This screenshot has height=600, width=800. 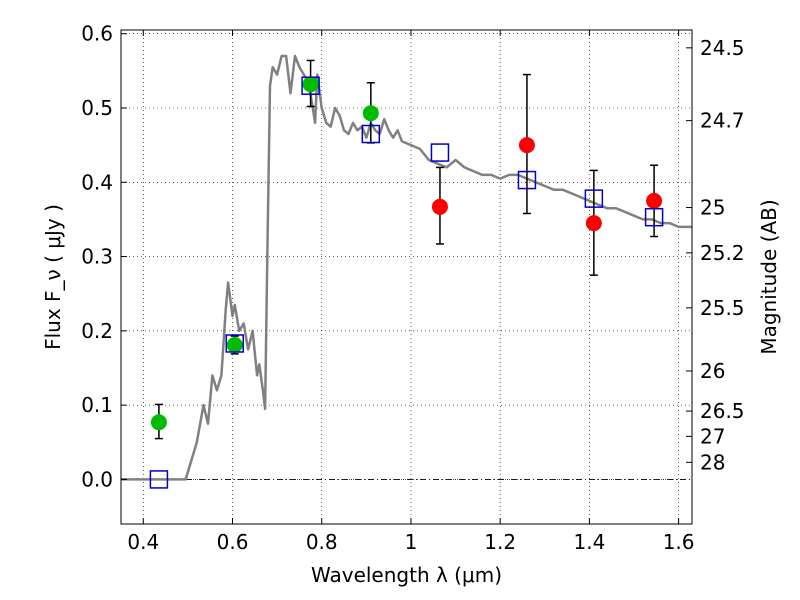 I want to click on x-tick-label: 0.6, so click(x=233, y=542).